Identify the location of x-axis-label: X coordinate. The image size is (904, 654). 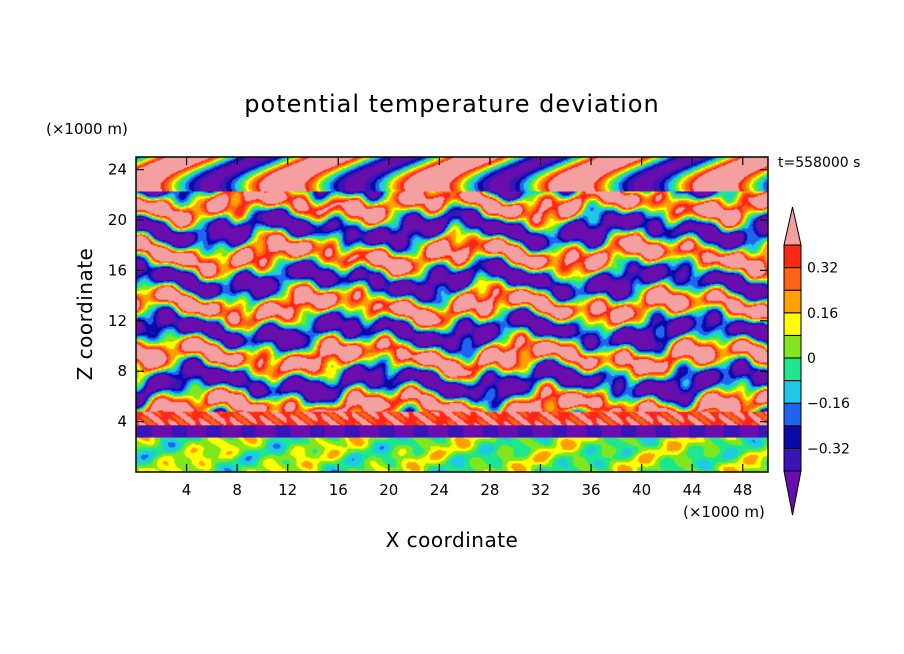
(452, 540).